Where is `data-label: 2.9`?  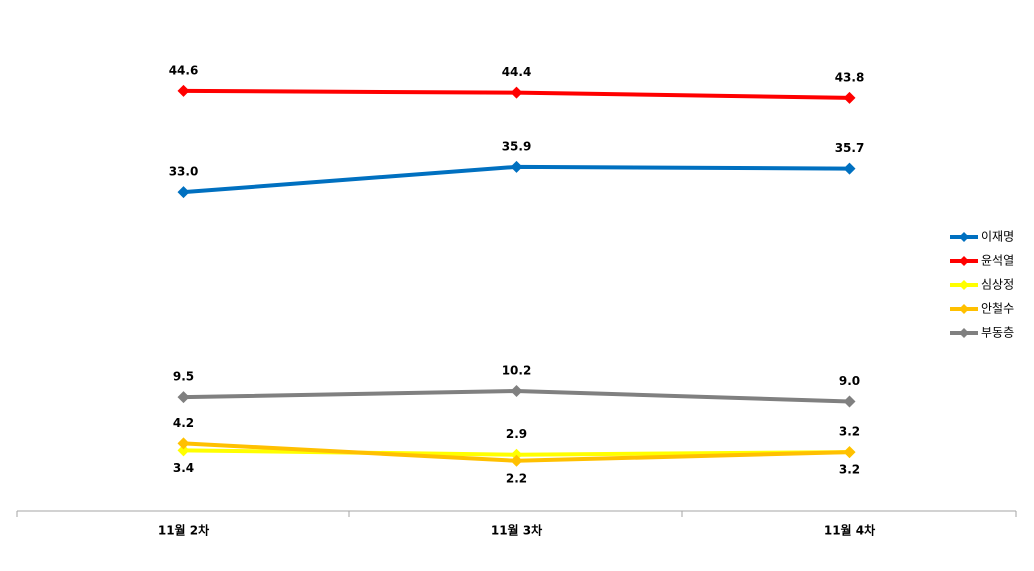 data-label: 2.9 is located at coordinates (516, 434).